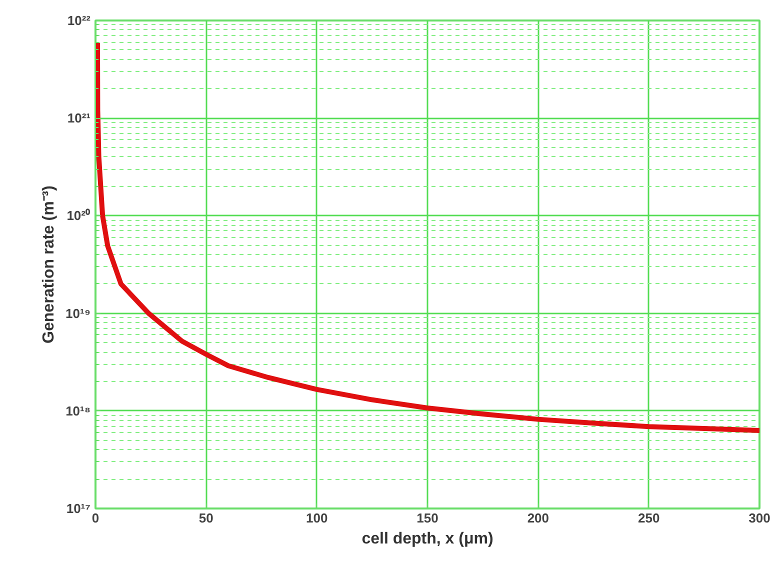  What do you see at coordinates (78, 410) in the screenshot?
I see `y-tick-label: 10¹⁸` at bounding box center [78, 410].